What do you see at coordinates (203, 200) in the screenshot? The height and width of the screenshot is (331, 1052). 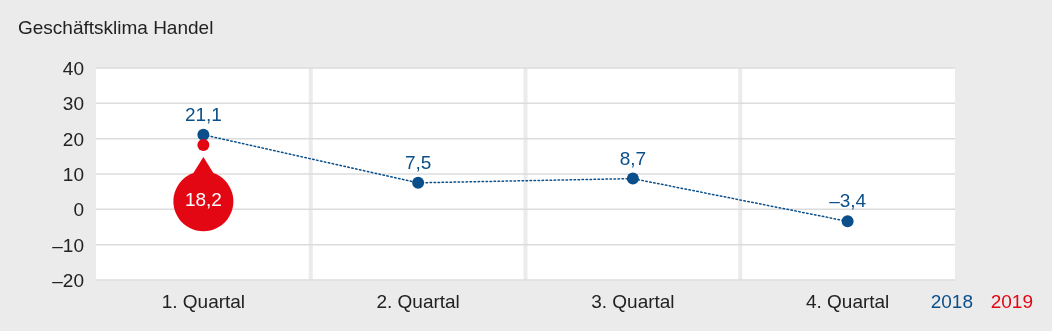 I see `data-label: 18,2` at bounding box center [203, 200].